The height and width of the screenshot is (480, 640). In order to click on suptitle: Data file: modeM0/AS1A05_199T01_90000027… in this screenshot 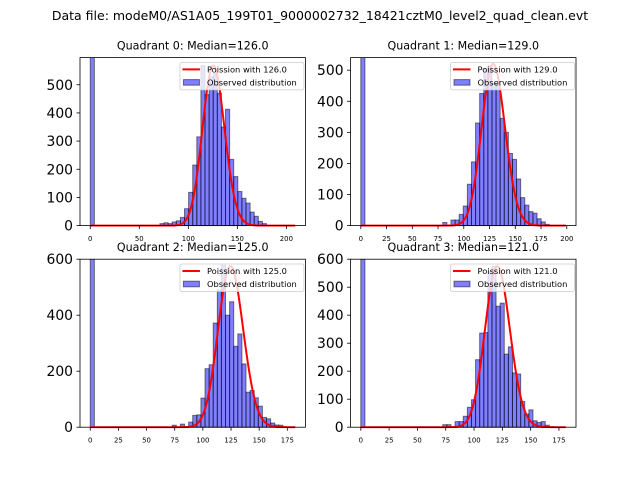, I will do `click(320, 15)`.